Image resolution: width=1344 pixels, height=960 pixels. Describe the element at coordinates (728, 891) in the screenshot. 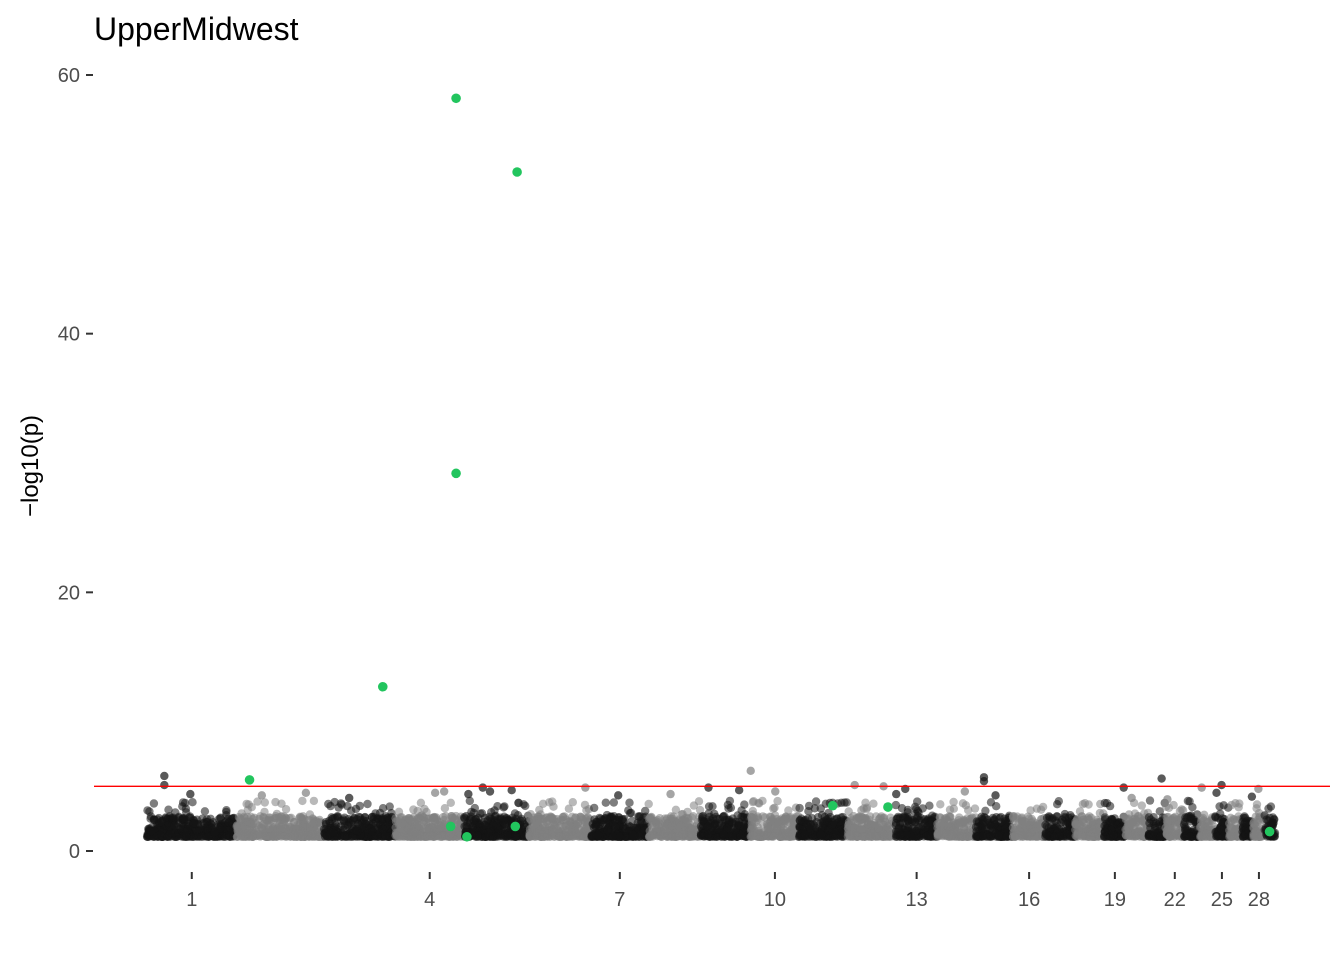

I see `x-axis: 1 4 7 10 13 16 19 22 25 28` at that location.